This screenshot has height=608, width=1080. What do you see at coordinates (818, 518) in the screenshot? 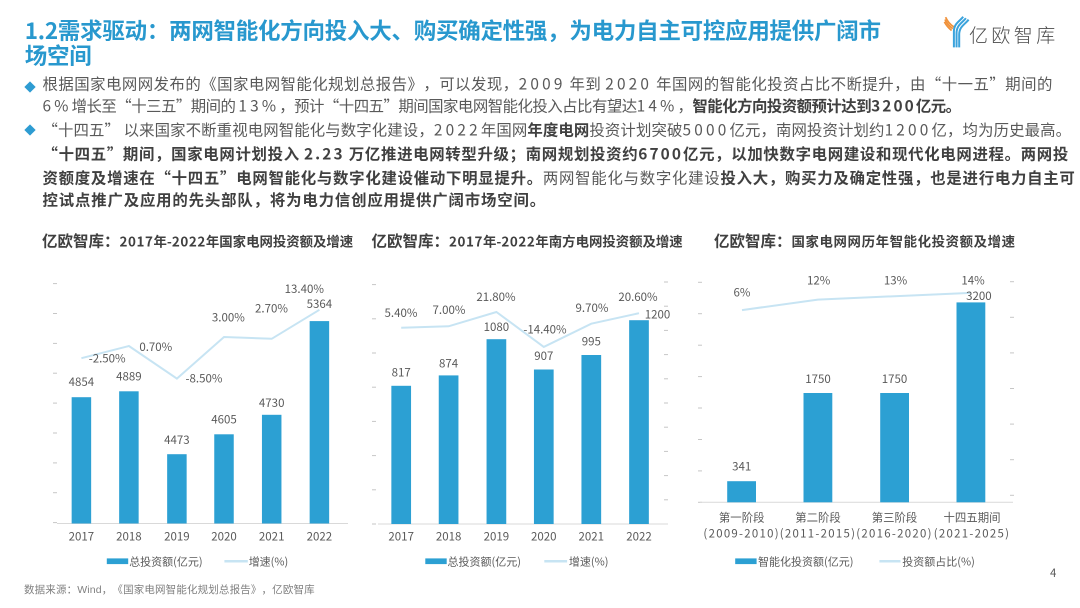
I see `svg-text: 第二阶段` at bounding box center [818, 518].